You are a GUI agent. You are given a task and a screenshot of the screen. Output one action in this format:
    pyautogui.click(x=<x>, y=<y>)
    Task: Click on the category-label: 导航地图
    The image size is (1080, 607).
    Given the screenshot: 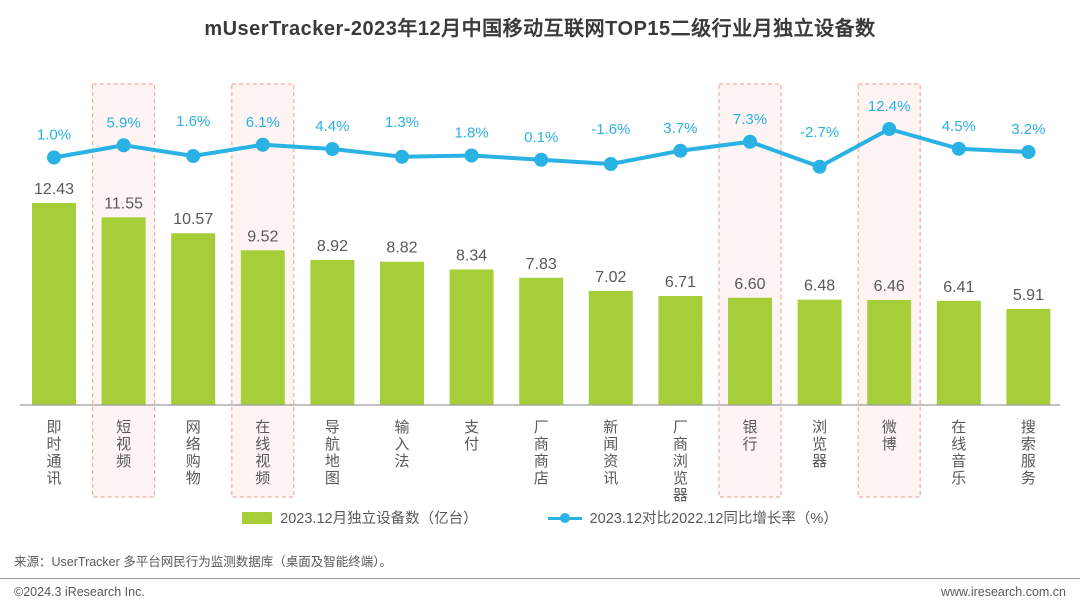 What is the action you would take?
    pyautogui.click(x=332, y=453)
    